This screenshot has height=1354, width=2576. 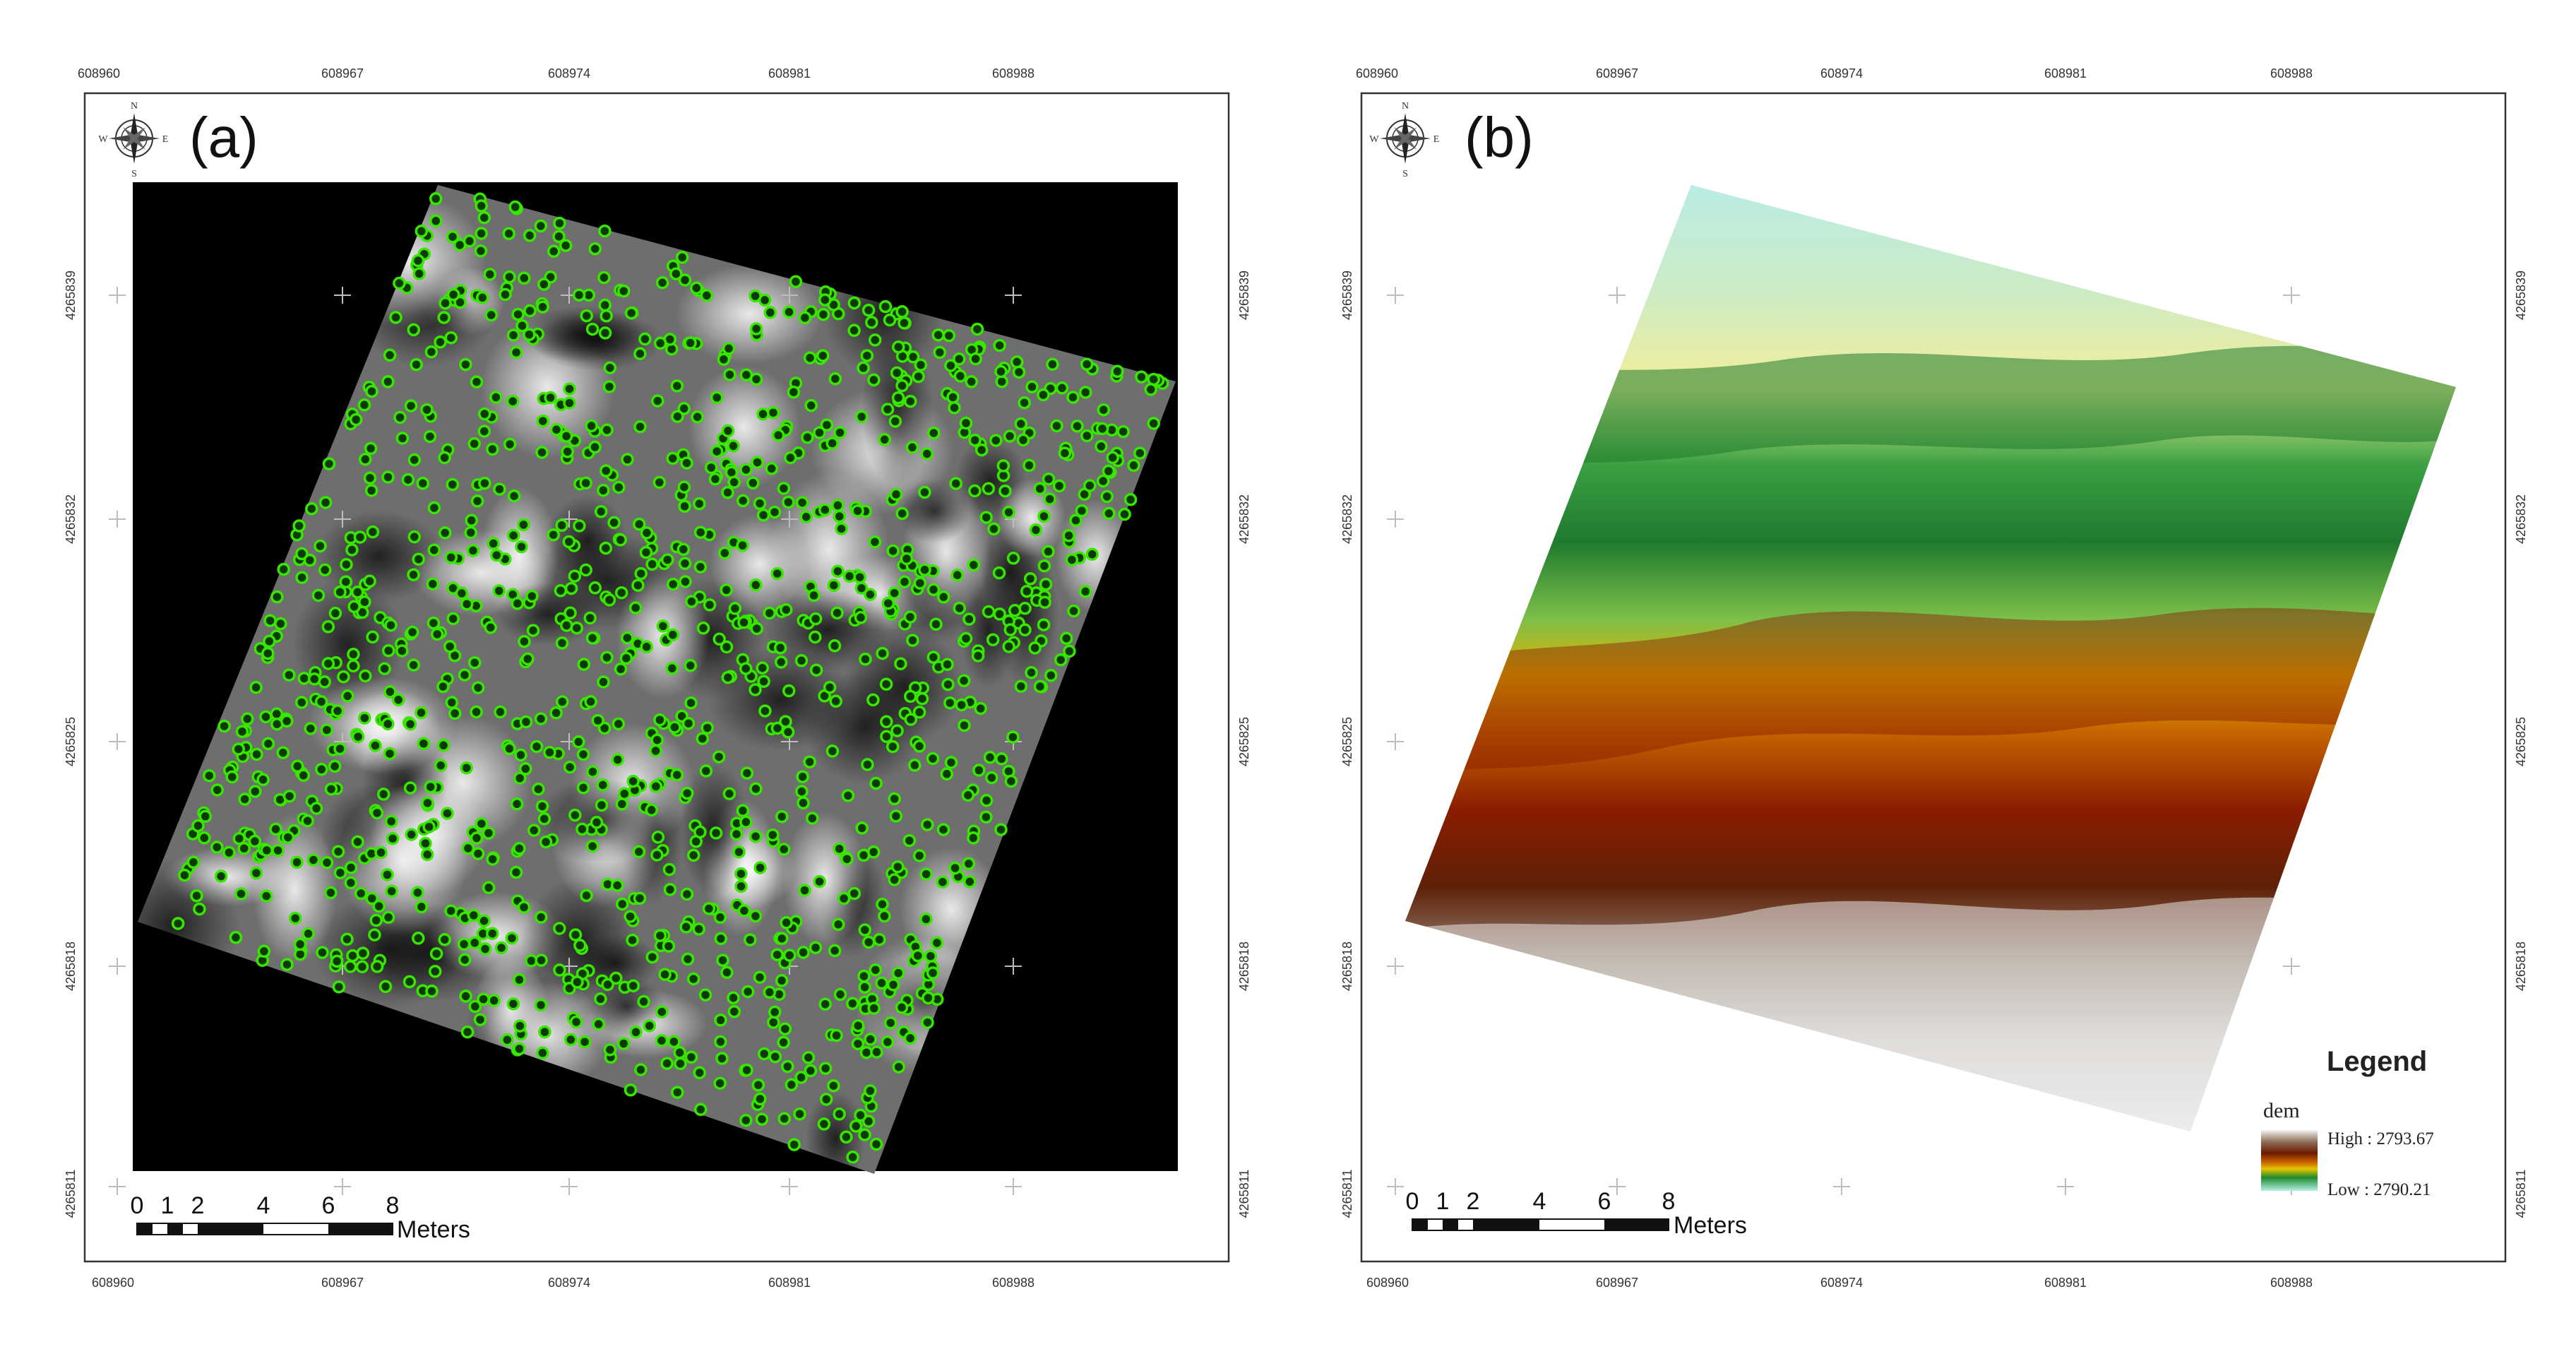 What do you see at coordinates (759, 564) in the screenshot?
I see `raster-blob` at bounding box center [759, 564].